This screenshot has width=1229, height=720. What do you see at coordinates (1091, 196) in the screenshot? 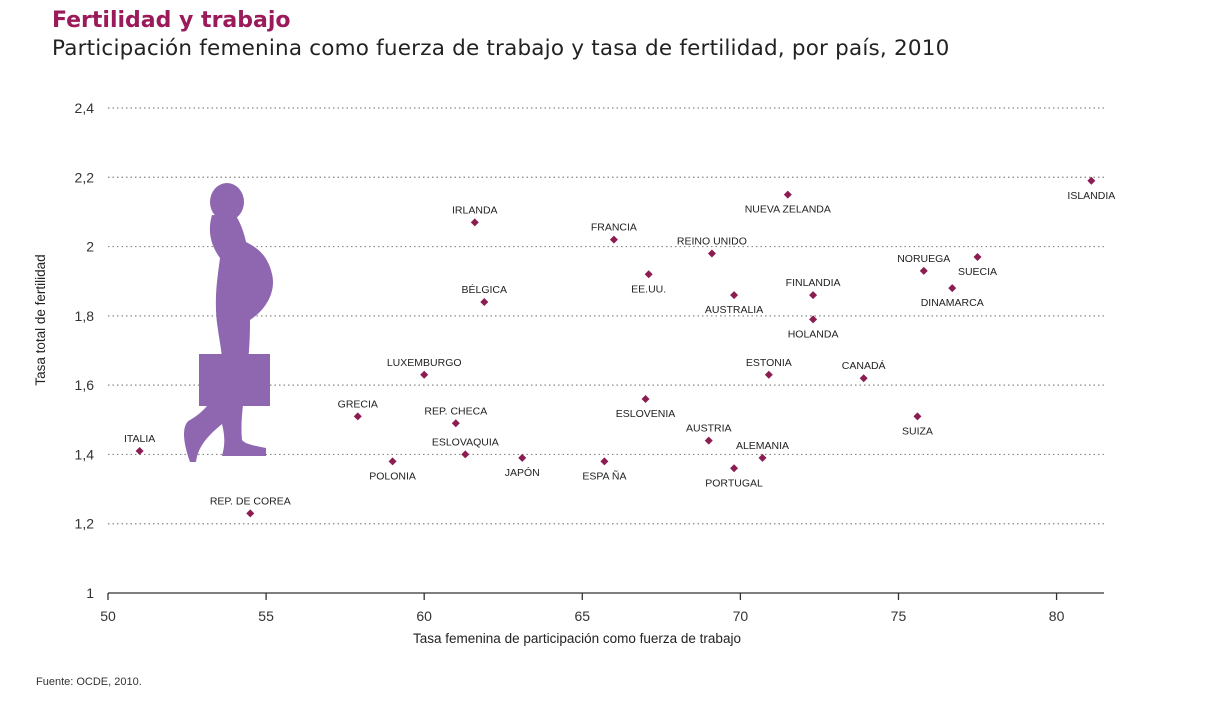
I see `point-label: ISLANDIA` at bounding box center [1091, 196].